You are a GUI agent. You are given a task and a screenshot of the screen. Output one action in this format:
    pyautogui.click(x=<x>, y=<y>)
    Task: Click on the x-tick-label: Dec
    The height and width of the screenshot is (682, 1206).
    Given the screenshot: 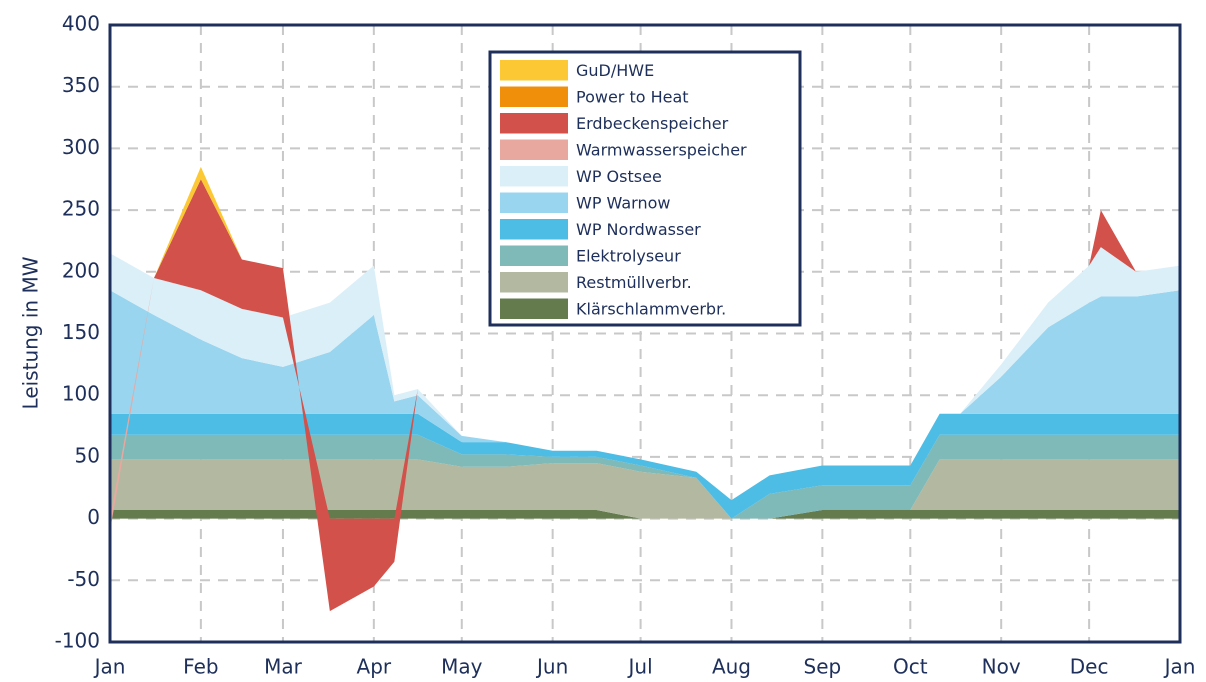 What is the action you would take?
    pyautogui.click(x=1089, y=667)
    